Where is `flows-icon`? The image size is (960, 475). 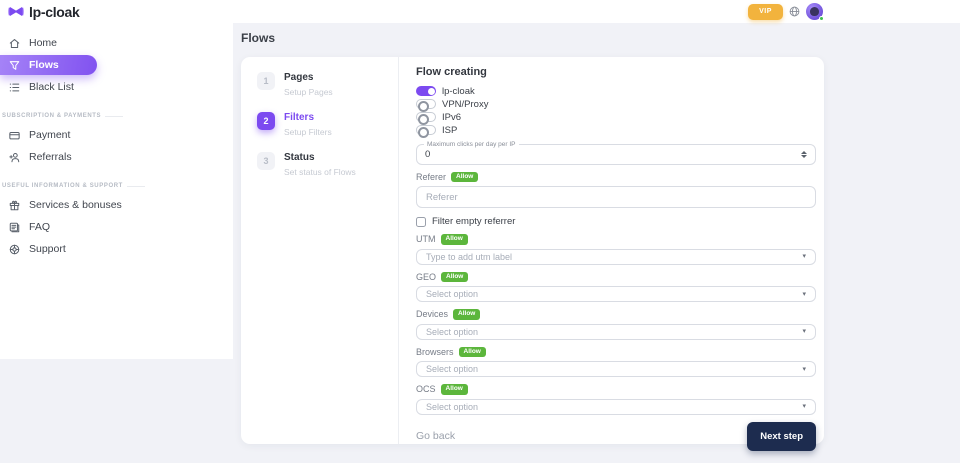 flows-icon is located at coordinates (14, 65).